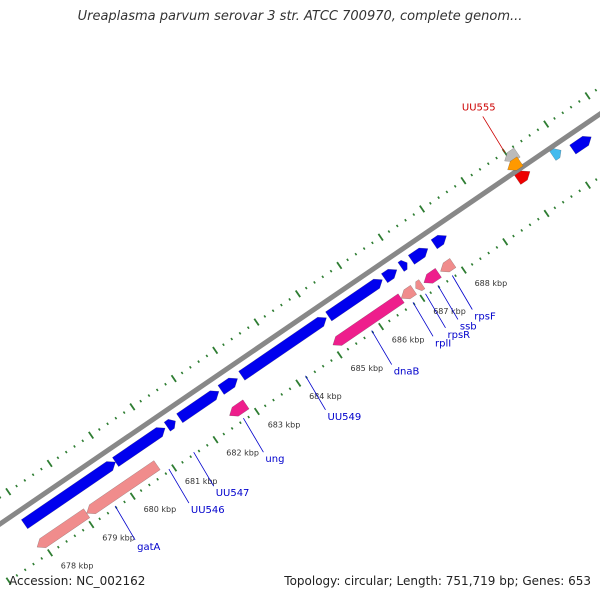 This screenshot has height=600, width=600. I want to click on scale-label: 682 kbp, so click(242, 453).